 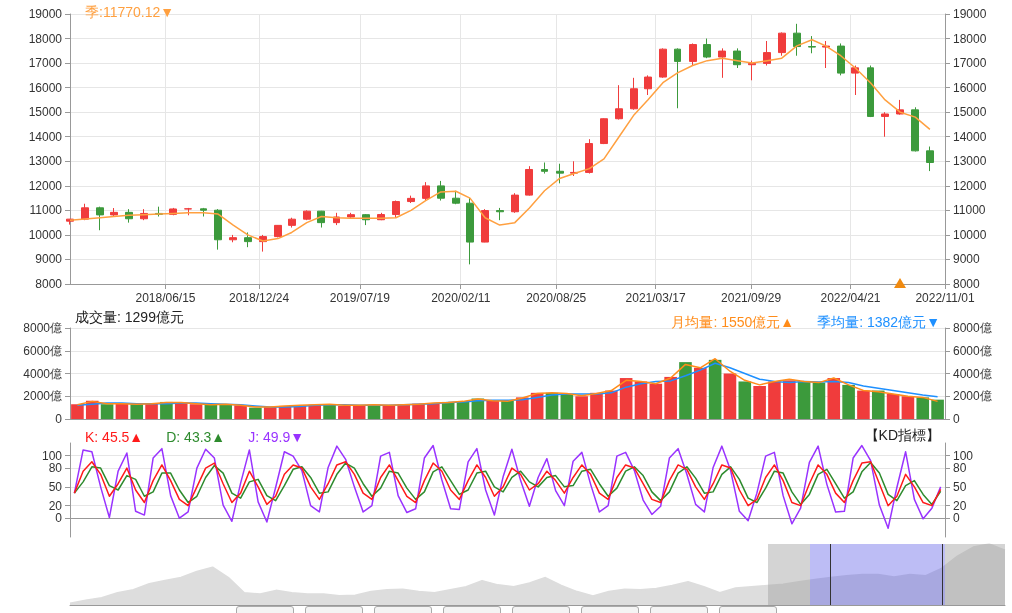 I want to click on series-label: D: 43.3▲, so click(x=196, y=437).